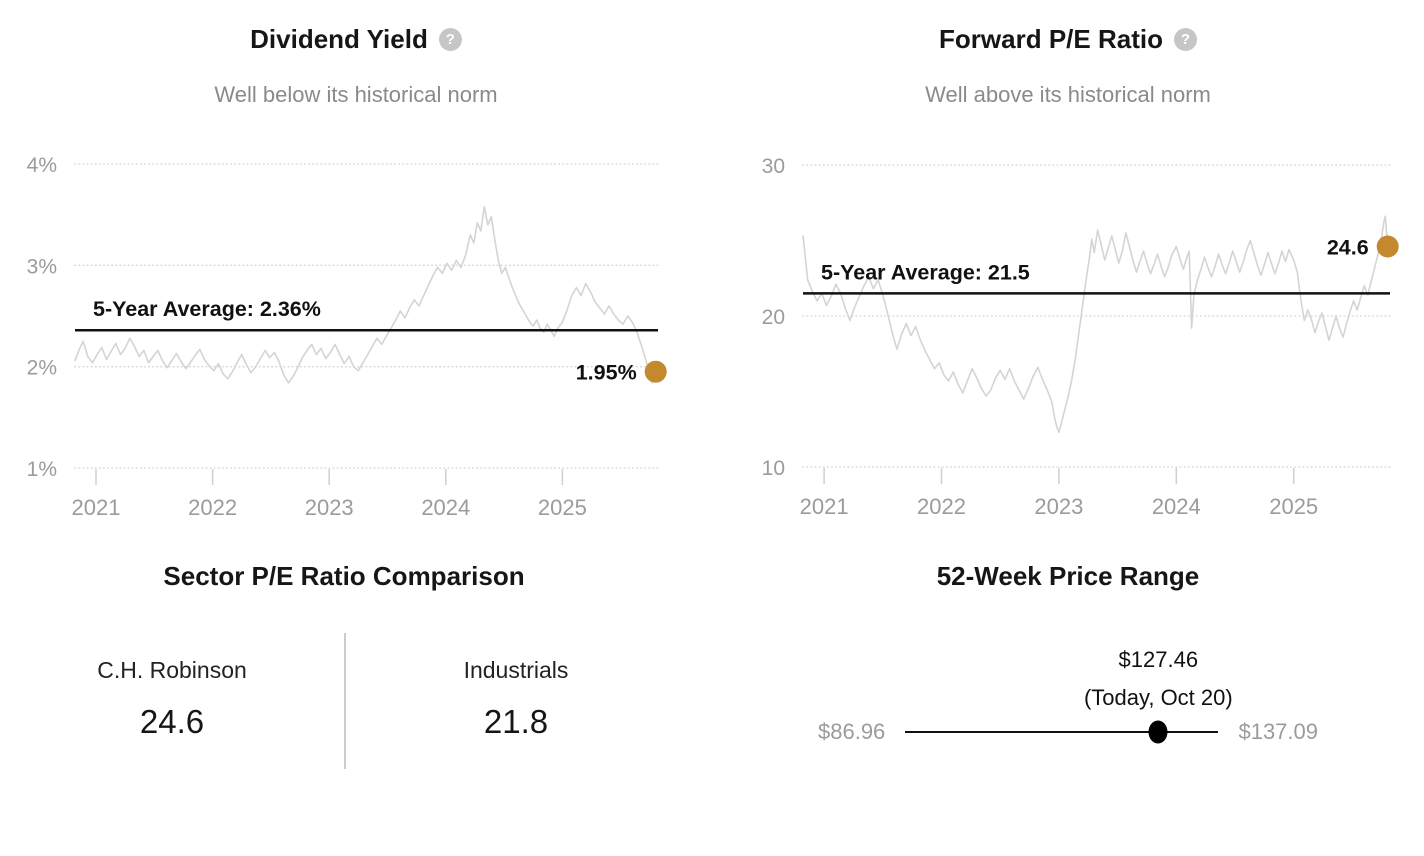 Image resolution: width=1424 pixels, height=856 pixels. What do you see at coordinates (773, 317) in the screenshot?
I see `y-axis-label: 20` at bounding box center [773, 317].